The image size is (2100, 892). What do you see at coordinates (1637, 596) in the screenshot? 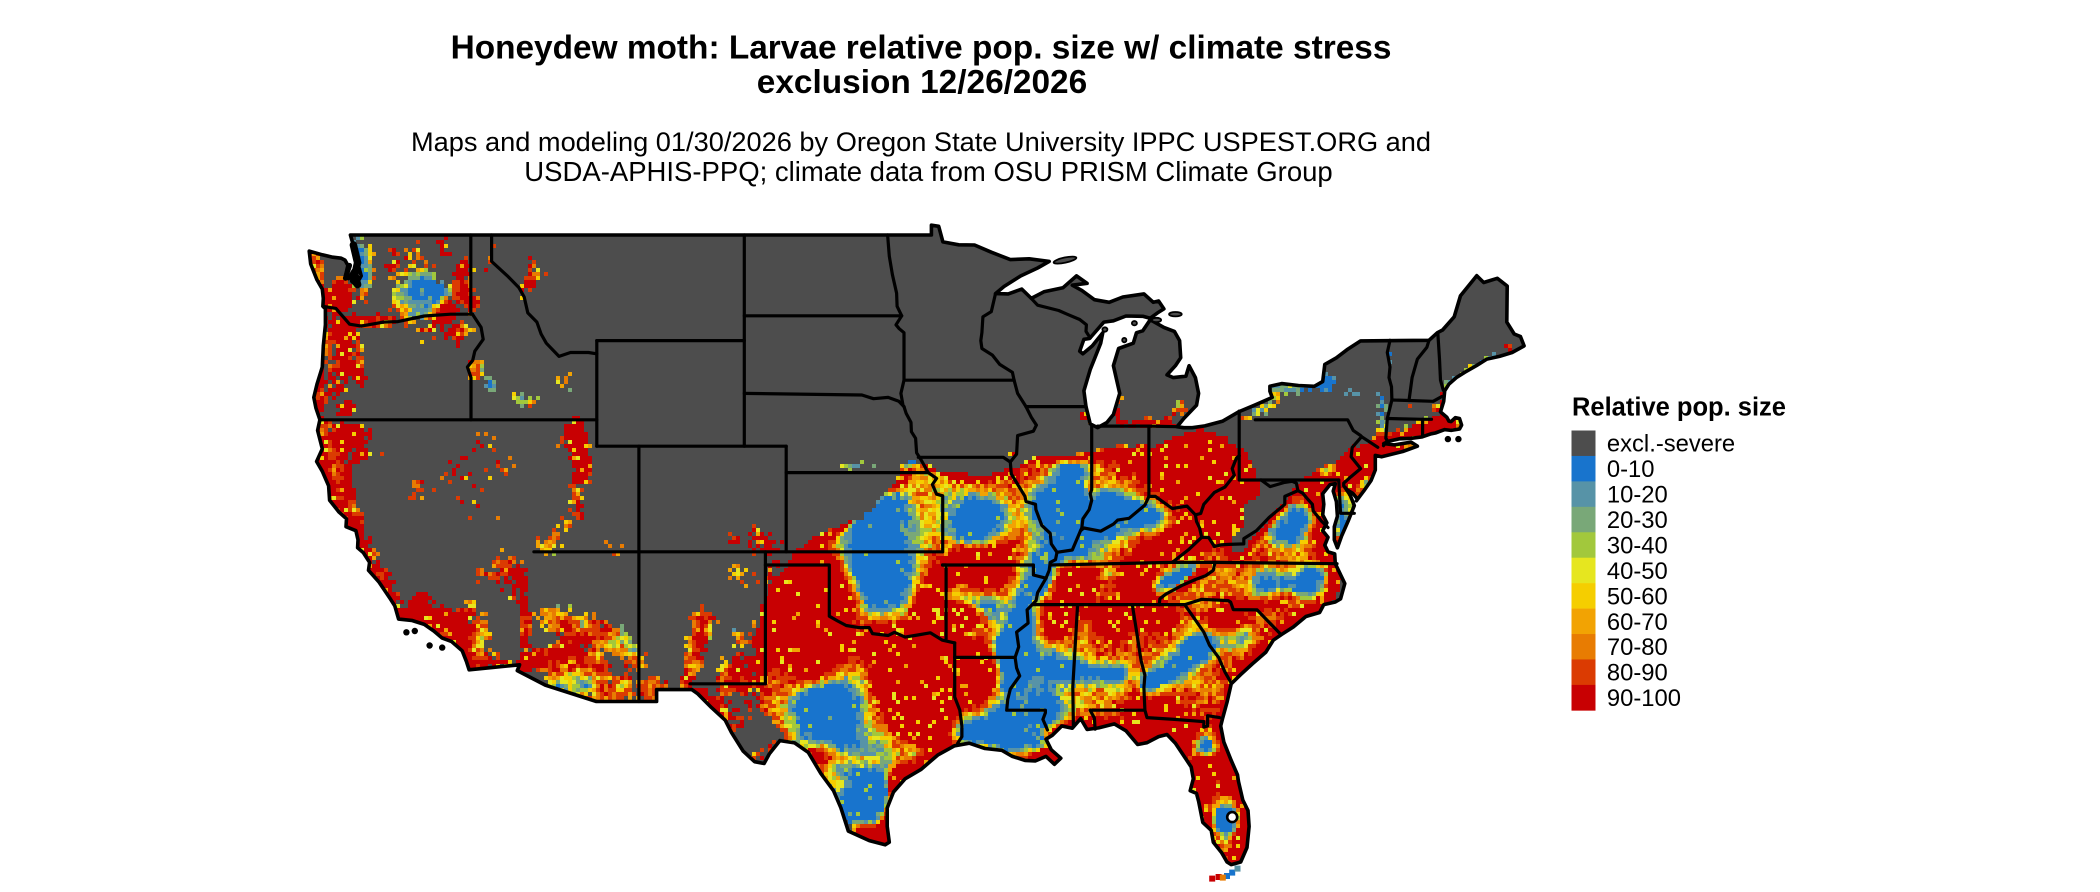
I see `svg-text: 50-60` at bounding box center [1637, 596].